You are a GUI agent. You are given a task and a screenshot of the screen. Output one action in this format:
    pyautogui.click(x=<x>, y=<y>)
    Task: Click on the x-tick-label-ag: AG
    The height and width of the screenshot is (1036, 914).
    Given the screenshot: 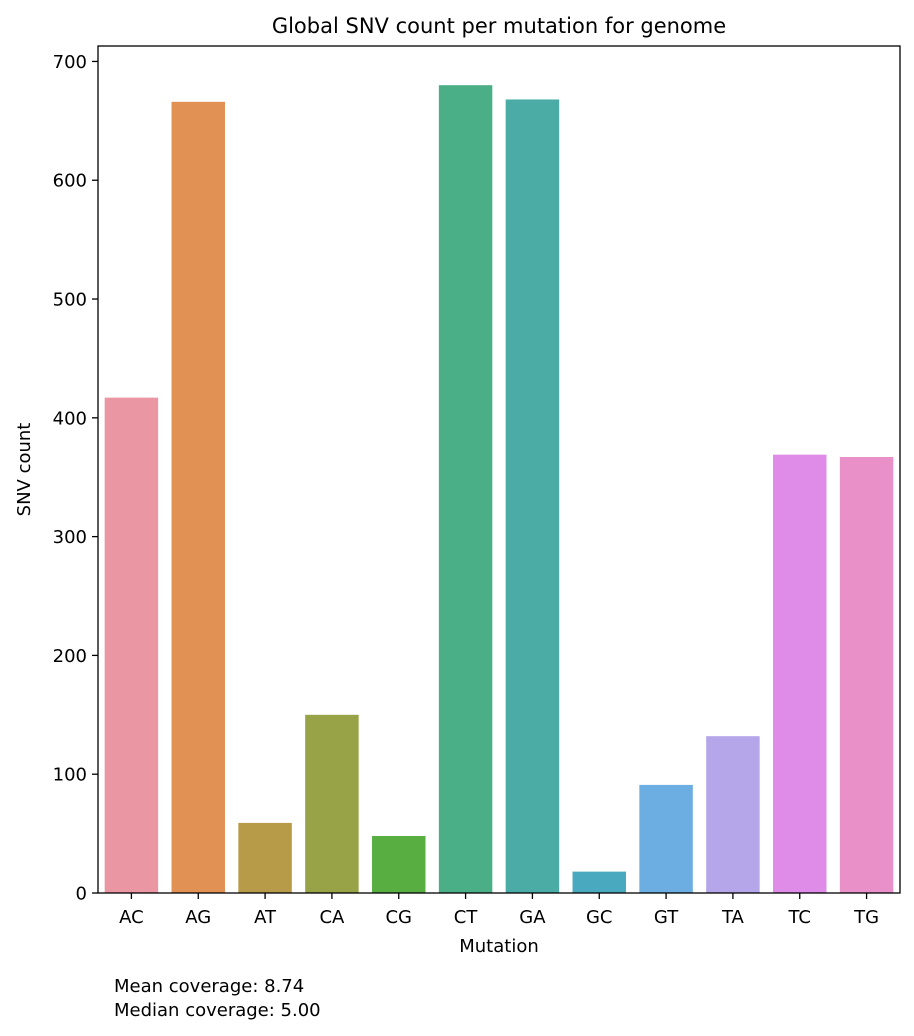 What is the action you would take?
    pyautogui.click(x=198, y=917)
    